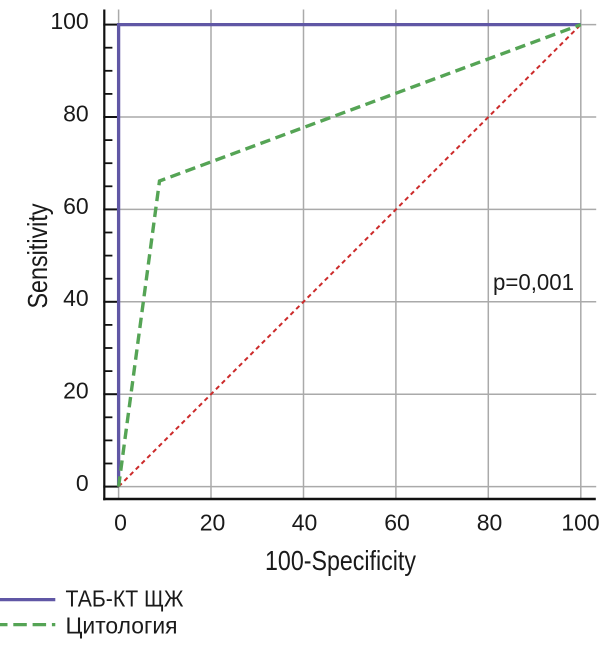  Describe the element at coordinates (533, 282) in the screenshot. I see `svg-text: p=0,001` at that location.